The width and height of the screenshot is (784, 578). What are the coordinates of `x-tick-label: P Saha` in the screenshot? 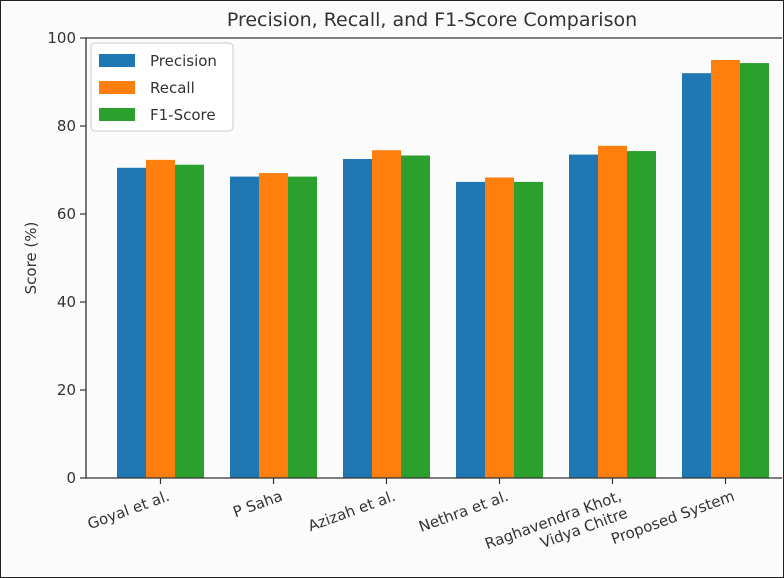 It's located at (258, 504).